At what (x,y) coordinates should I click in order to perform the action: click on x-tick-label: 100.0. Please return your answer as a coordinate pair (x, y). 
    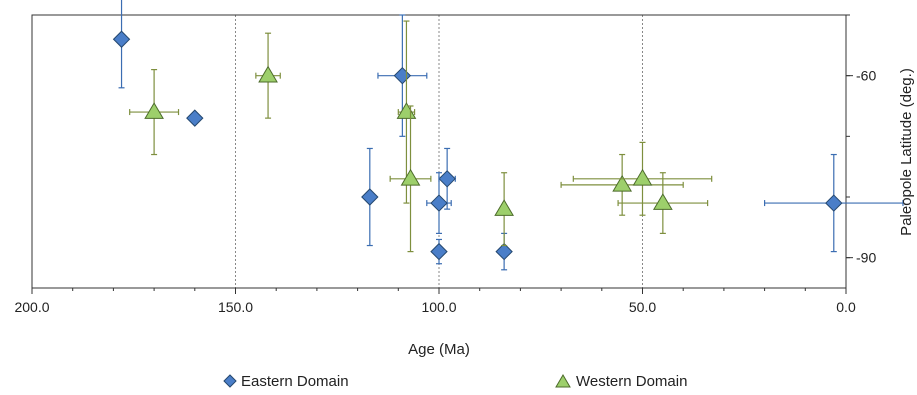
    Looking at the image, I should click on (438, 307).